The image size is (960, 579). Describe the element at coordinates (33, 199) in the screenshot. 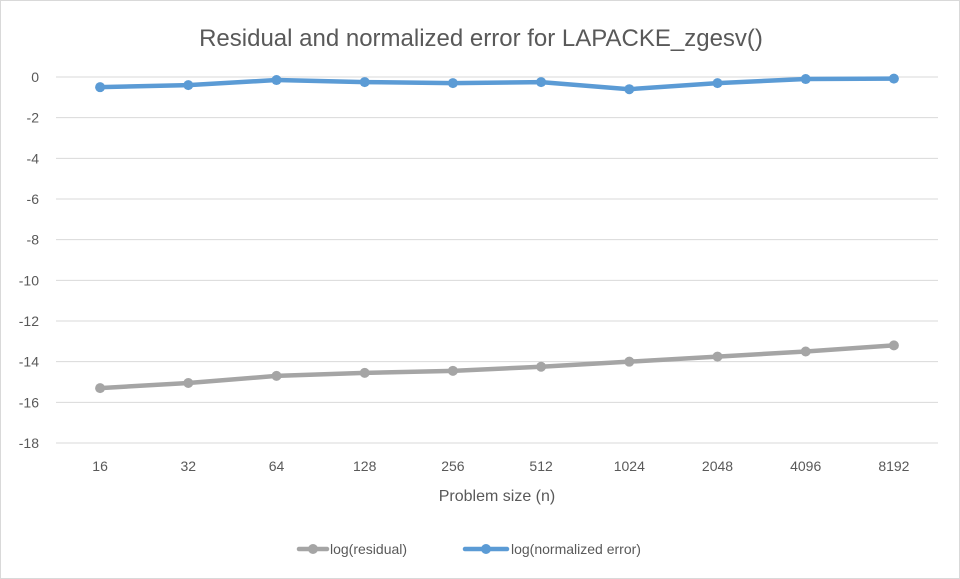

I see `y-tick-label: -6` at that location.